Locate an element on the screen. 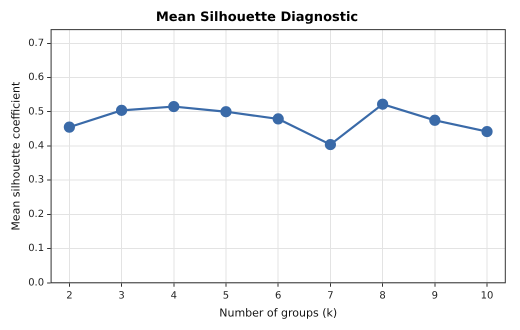 This screenshot has width=520, height=330. x-tick-label: 8 is located at coordinates (382, 296).